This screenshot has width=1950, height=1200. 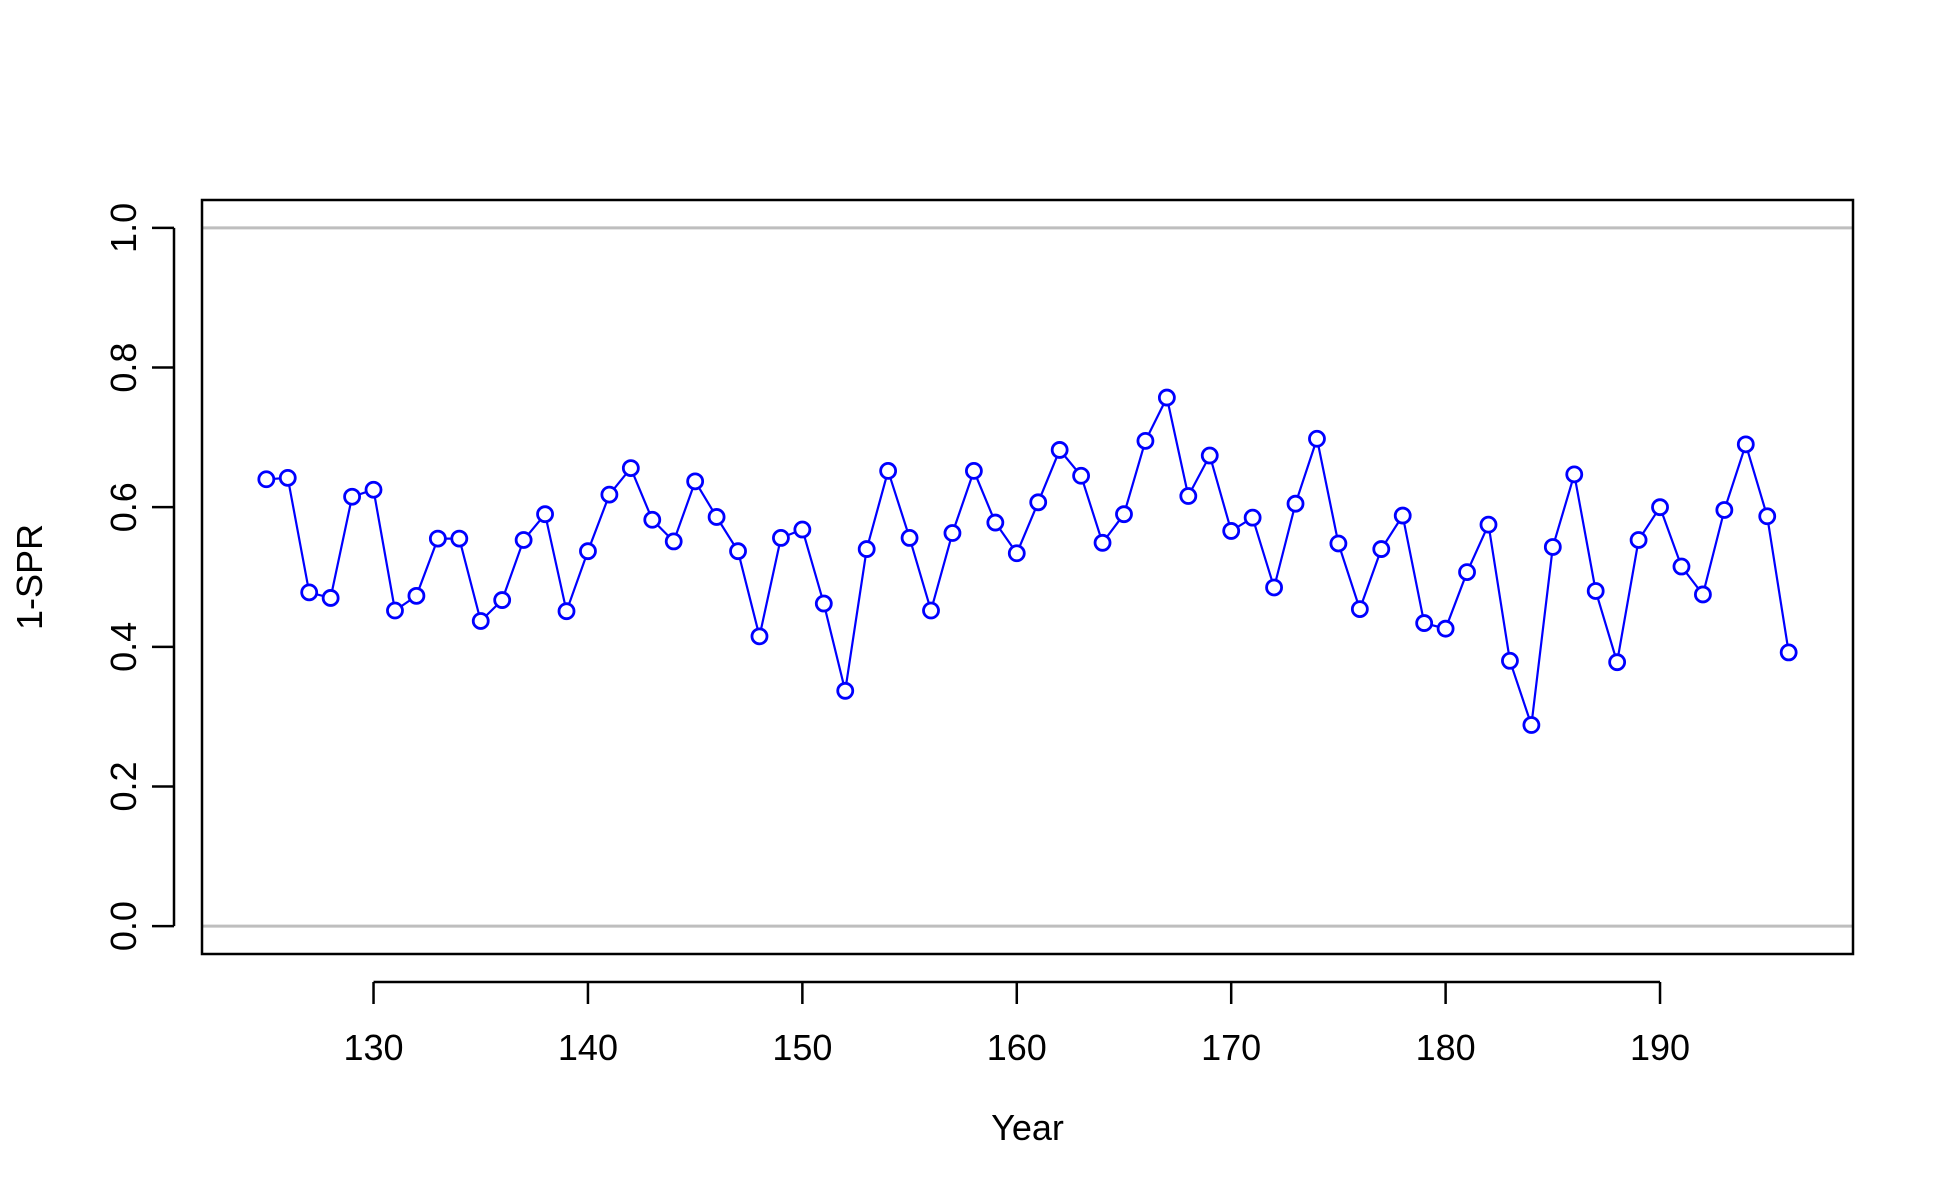 I want to click on y-tick-label: 0.2, so click(x=123, y=786).